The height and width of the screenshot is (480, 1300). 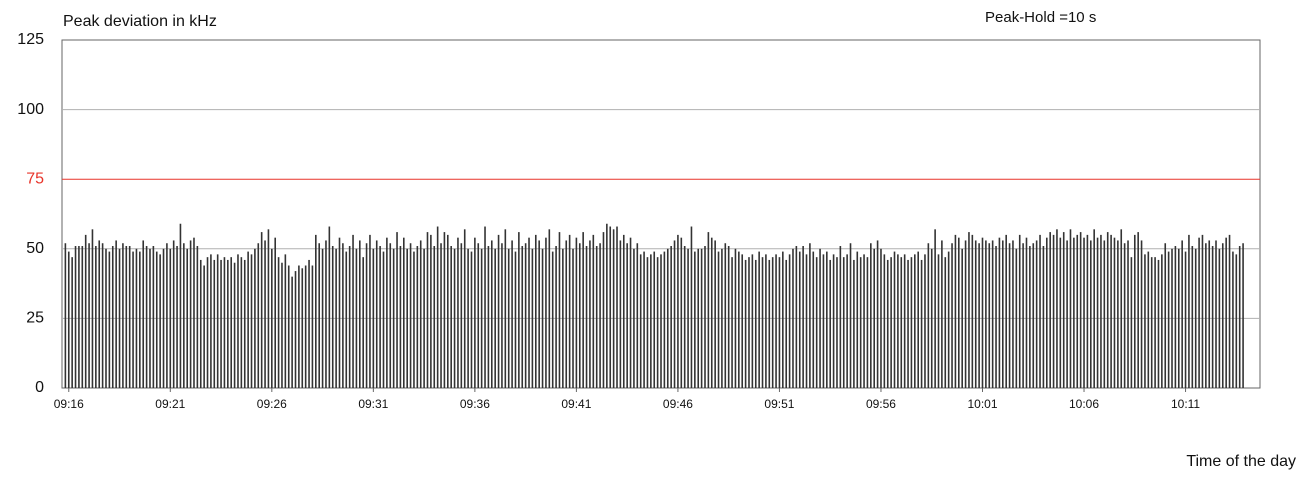 I want to click on x-tick-label: 09:21, so click(x=170, y=404).